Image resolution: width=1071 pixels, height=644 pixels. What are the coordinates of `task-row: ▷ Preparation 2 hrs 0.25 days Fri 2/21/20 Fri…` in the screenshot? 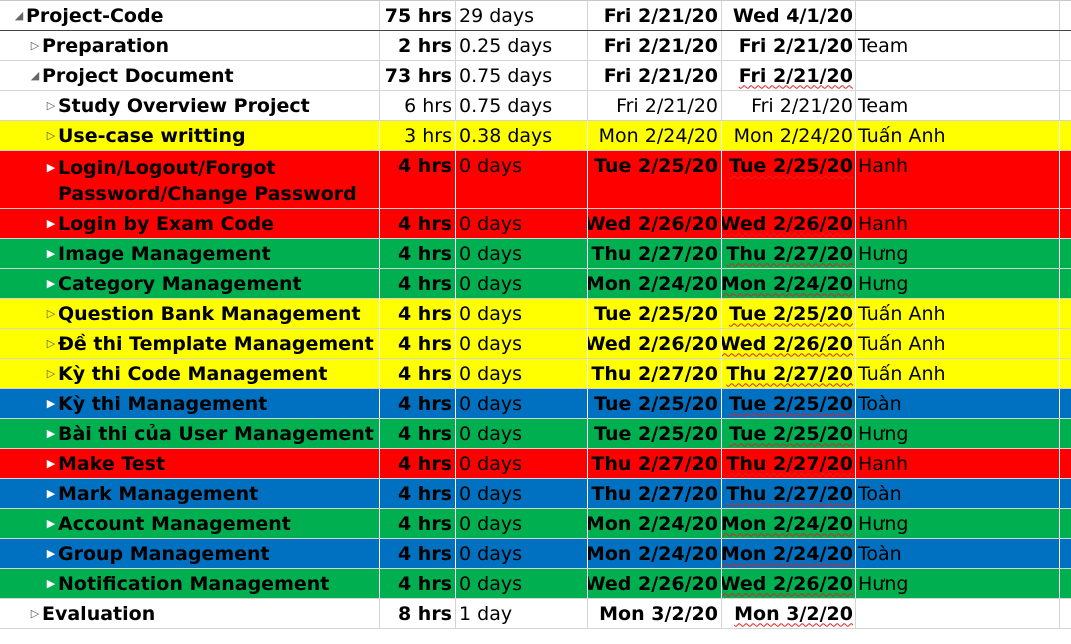 It's located at (535, 46).